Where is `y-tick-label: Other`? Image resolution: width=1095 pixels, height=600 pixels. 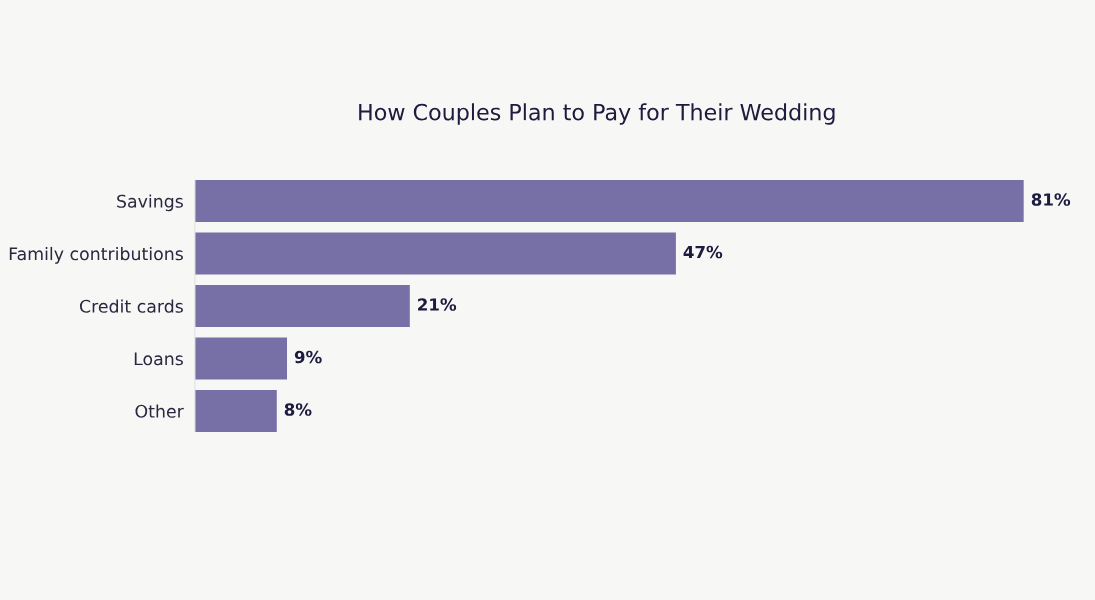 y-tick-label: Other is located at coordinates (159, 411).